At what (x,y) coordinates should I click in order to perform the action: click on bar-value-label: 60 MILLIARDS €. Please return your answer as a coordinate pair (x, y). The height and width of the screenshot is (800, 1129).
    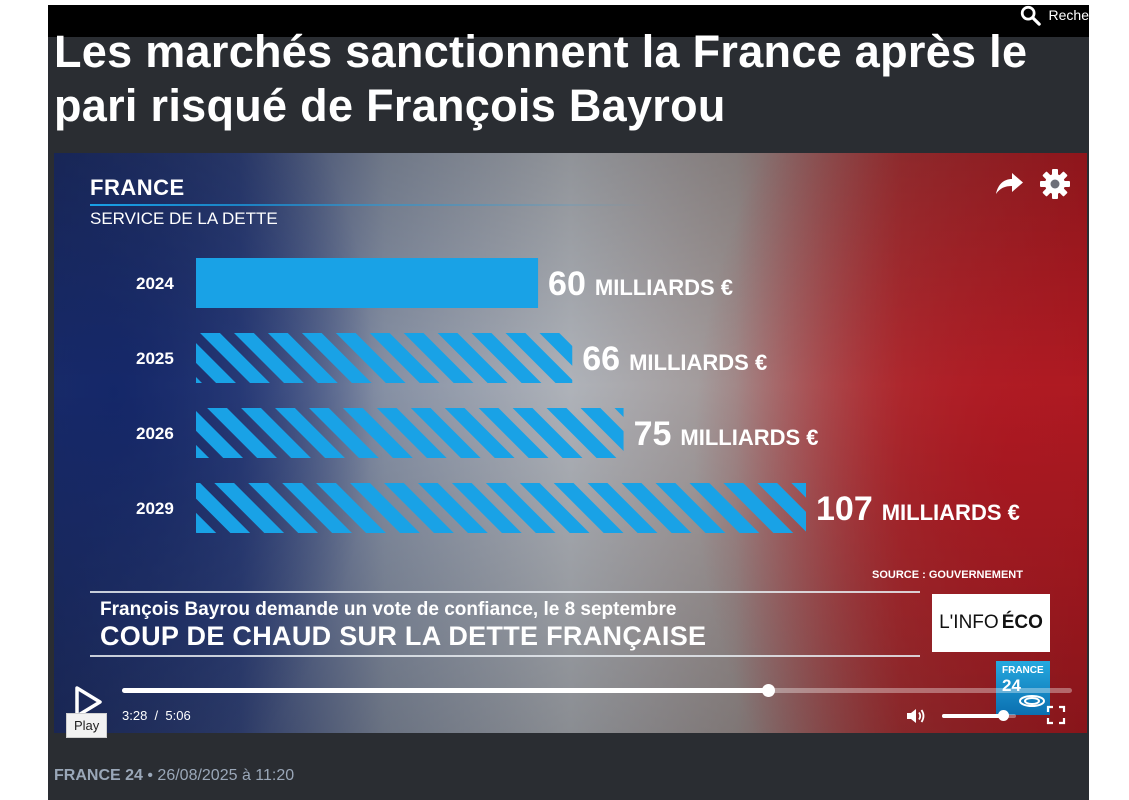
    Looking at the image, I should click on (640, 284).